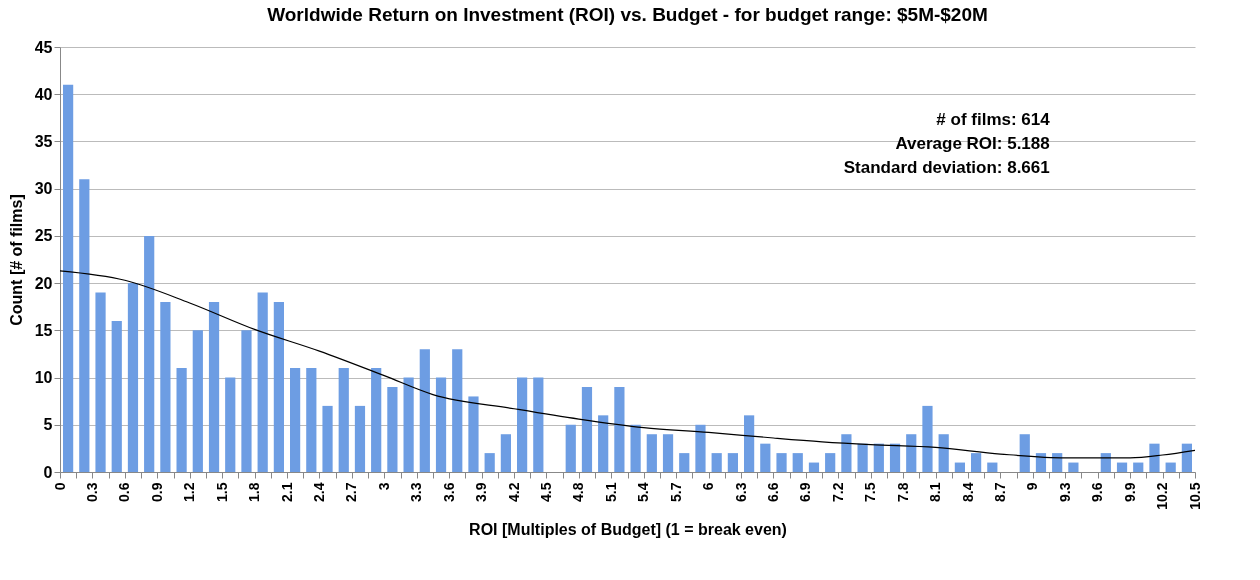 The height and width of the screenshot is (580, 1260). Describe the element at coordinates (1064, 492) in the screenshot. I see `x-tick-label: 9.3` at that location.